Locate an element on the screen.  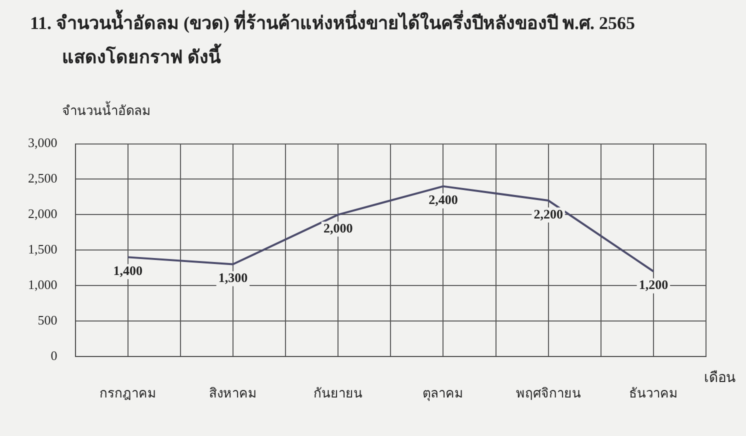
data-label: 2,200 is located at coordinates (548, 214).